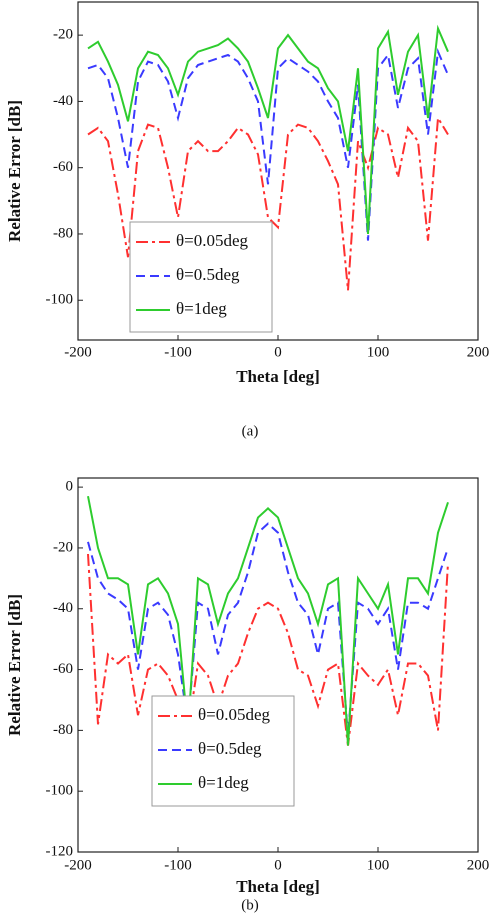  I want to click on y-tick-label: 0, so click(70, 487).